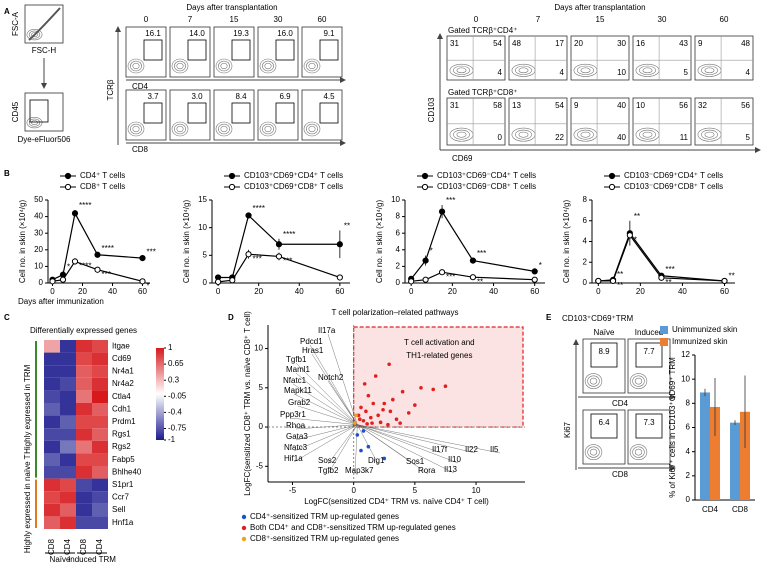 The image size is (763, 563). What do you see at coordinates (324, 516) in the screenshot?
I see `legend-label: CD4⁺-sensitized TRM up-regulated genes` at bounding box center [324, 516].